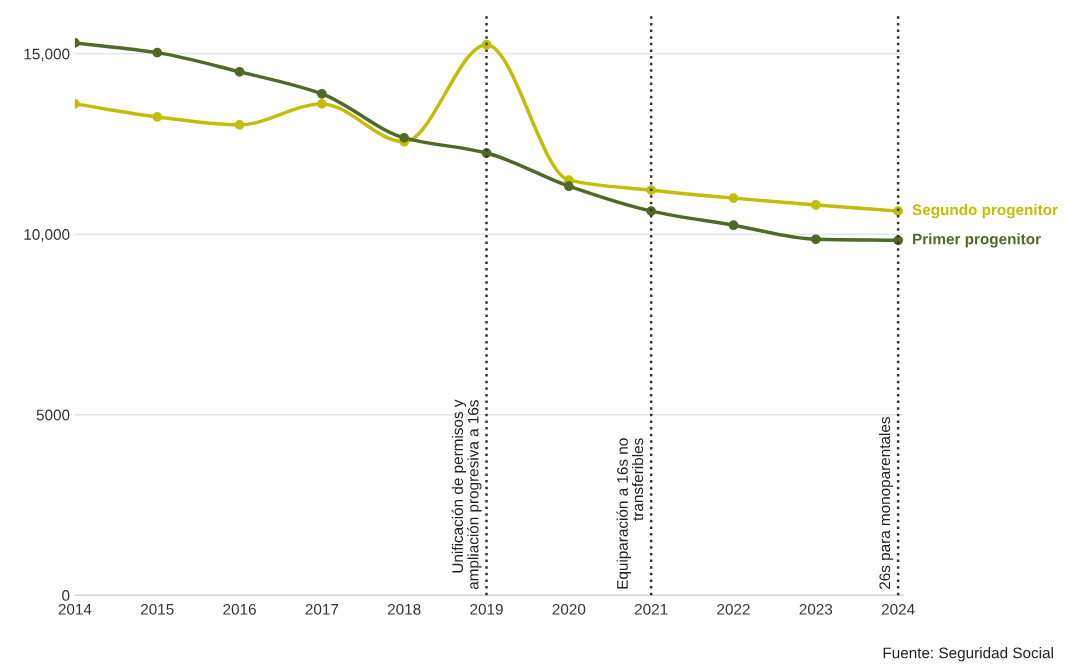 This screenshot has width=1070, height=668. What do you see at coordinates (733, 609) in the screenshot?
I see `x-tick-label: 2022` at bounding box center [733, 609].